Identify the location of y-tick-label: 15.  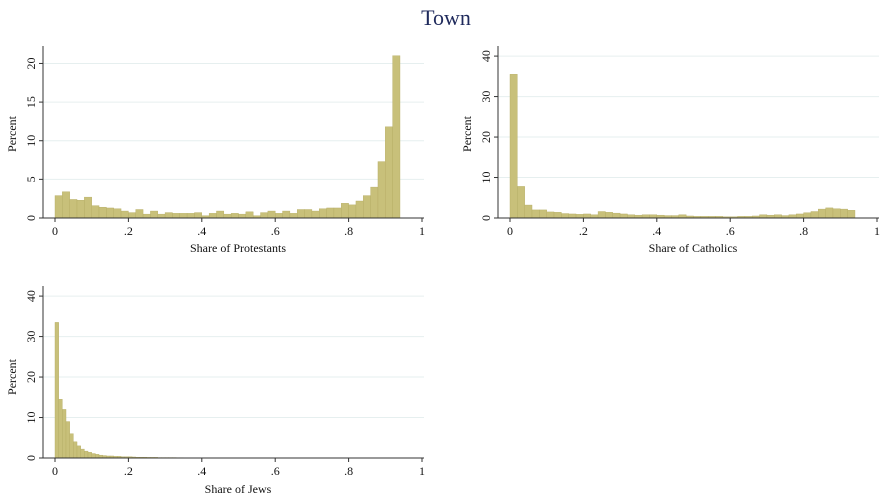
(31, 102).